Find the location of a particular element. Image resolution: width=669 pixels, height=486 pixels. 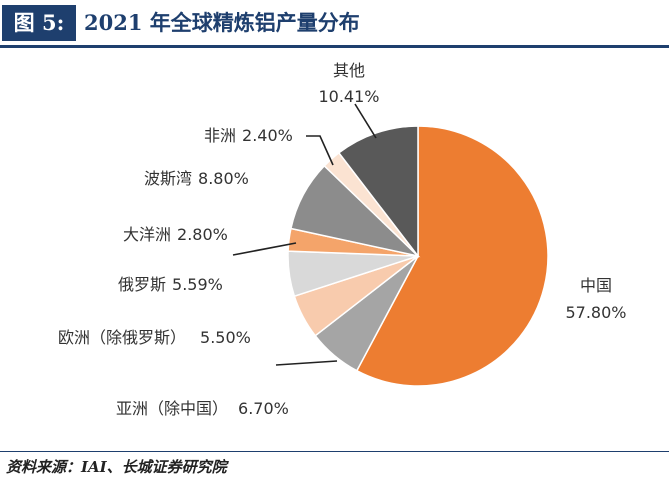

leader-lines is located at coordinates (304, 234).